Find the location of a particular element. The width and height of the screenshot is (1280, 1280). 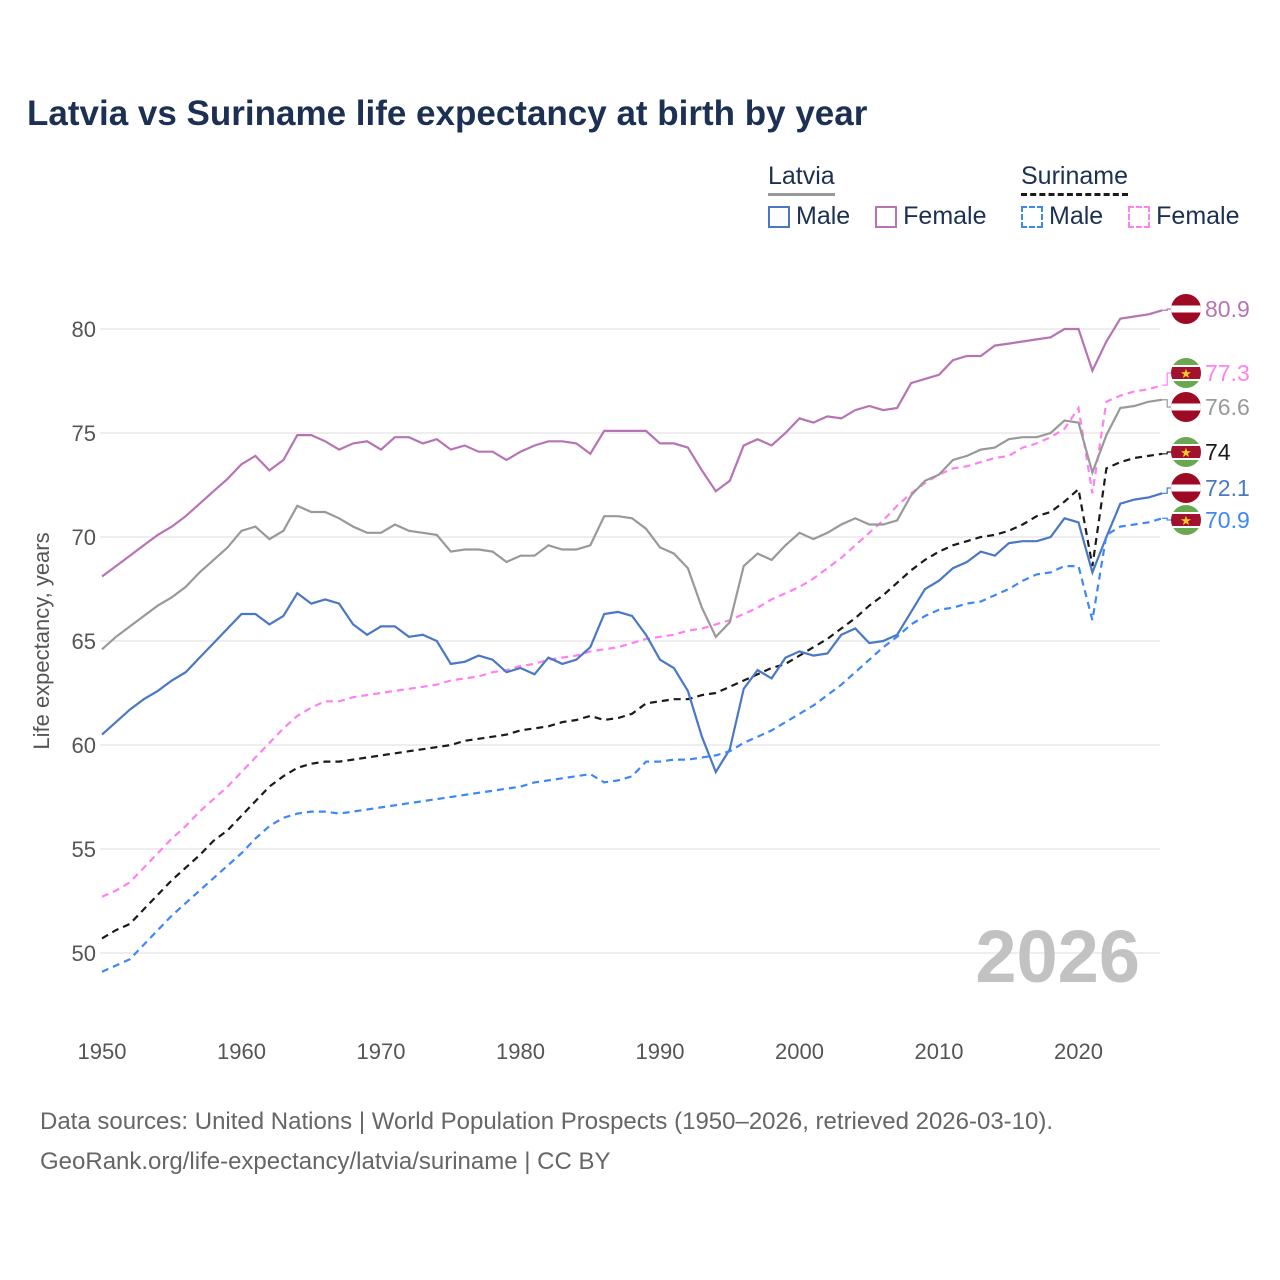

end-value-label: 70.9 is located at coordinates (1227, 520).